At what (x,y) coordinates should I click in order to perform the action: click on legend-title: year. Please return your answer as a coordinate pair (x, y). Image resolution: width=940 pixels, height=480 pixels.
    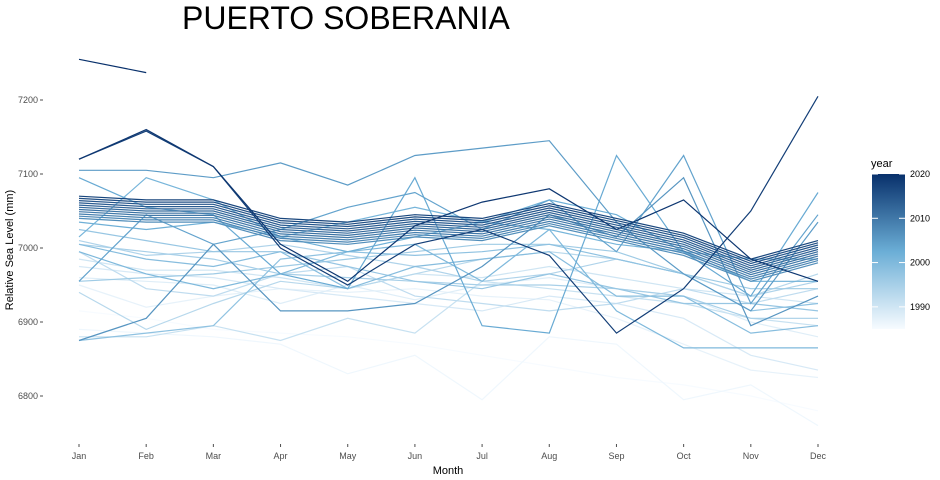
    Looking at the image, I should click on (882, 164).